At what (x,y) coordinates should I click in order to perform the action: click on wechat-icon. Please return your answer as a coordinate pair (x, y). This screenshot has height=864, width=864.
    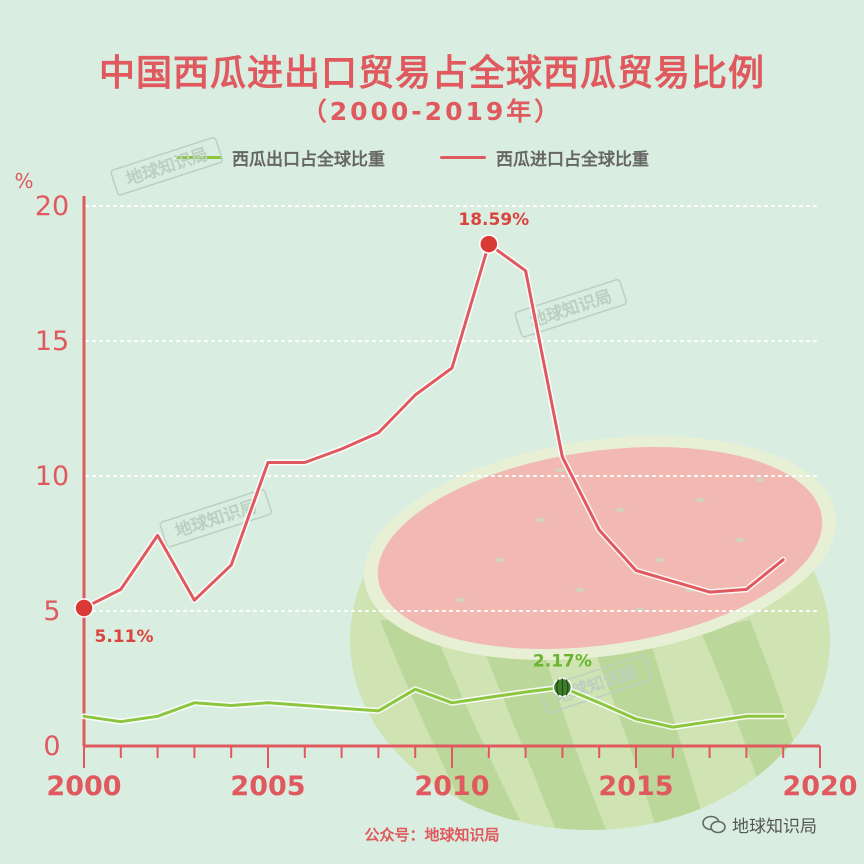
    Looking at the image, I should click on (714, 825).